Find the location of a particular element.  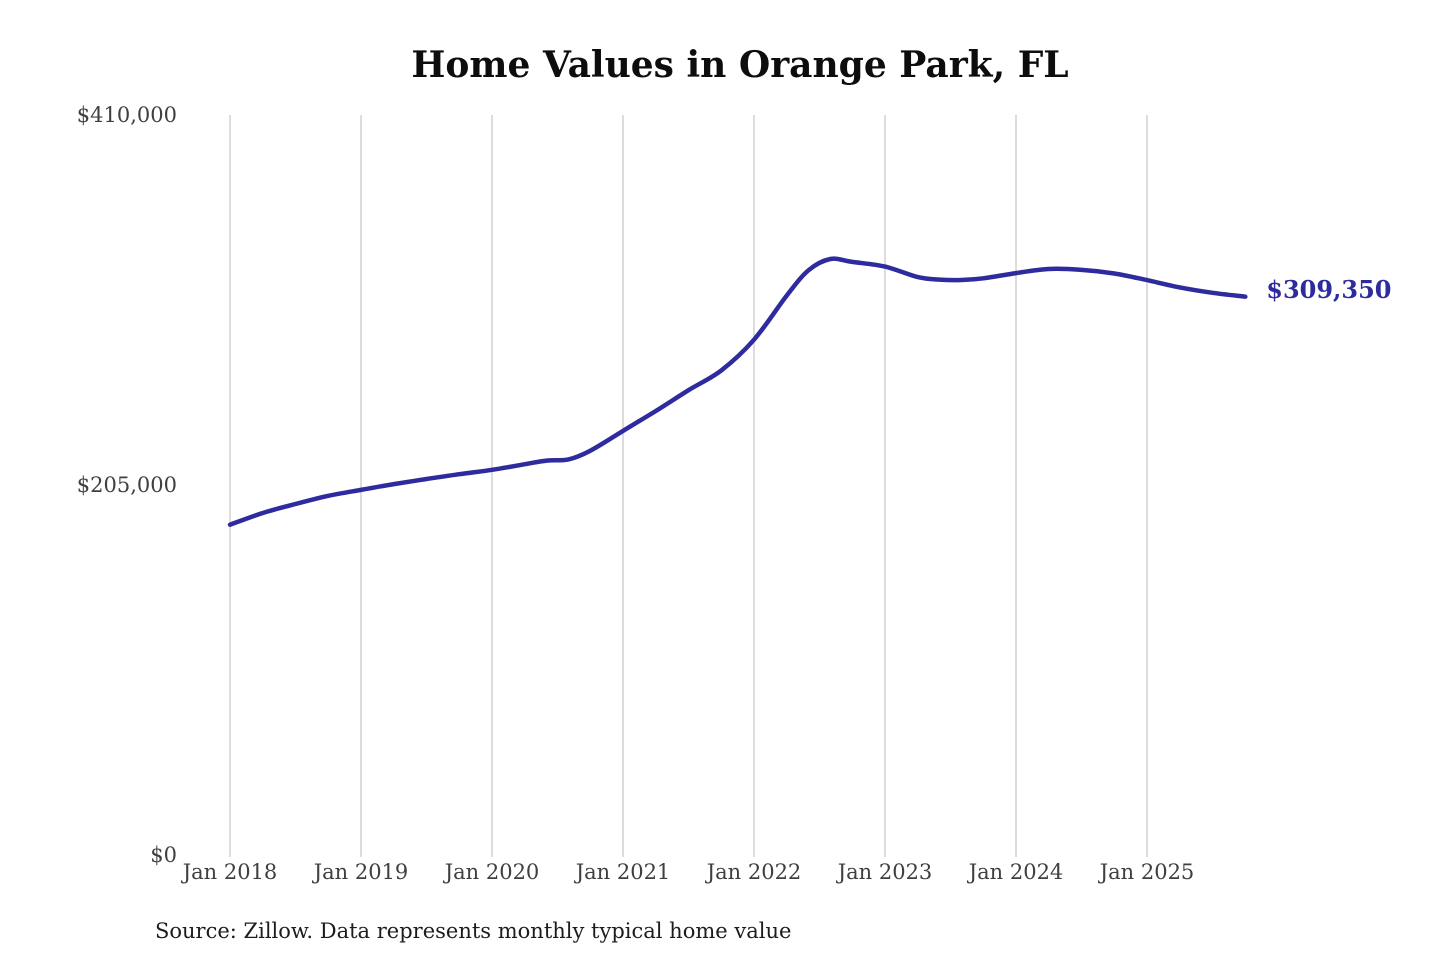

y-tick-label: $0 is located at coordinates (163, 855).